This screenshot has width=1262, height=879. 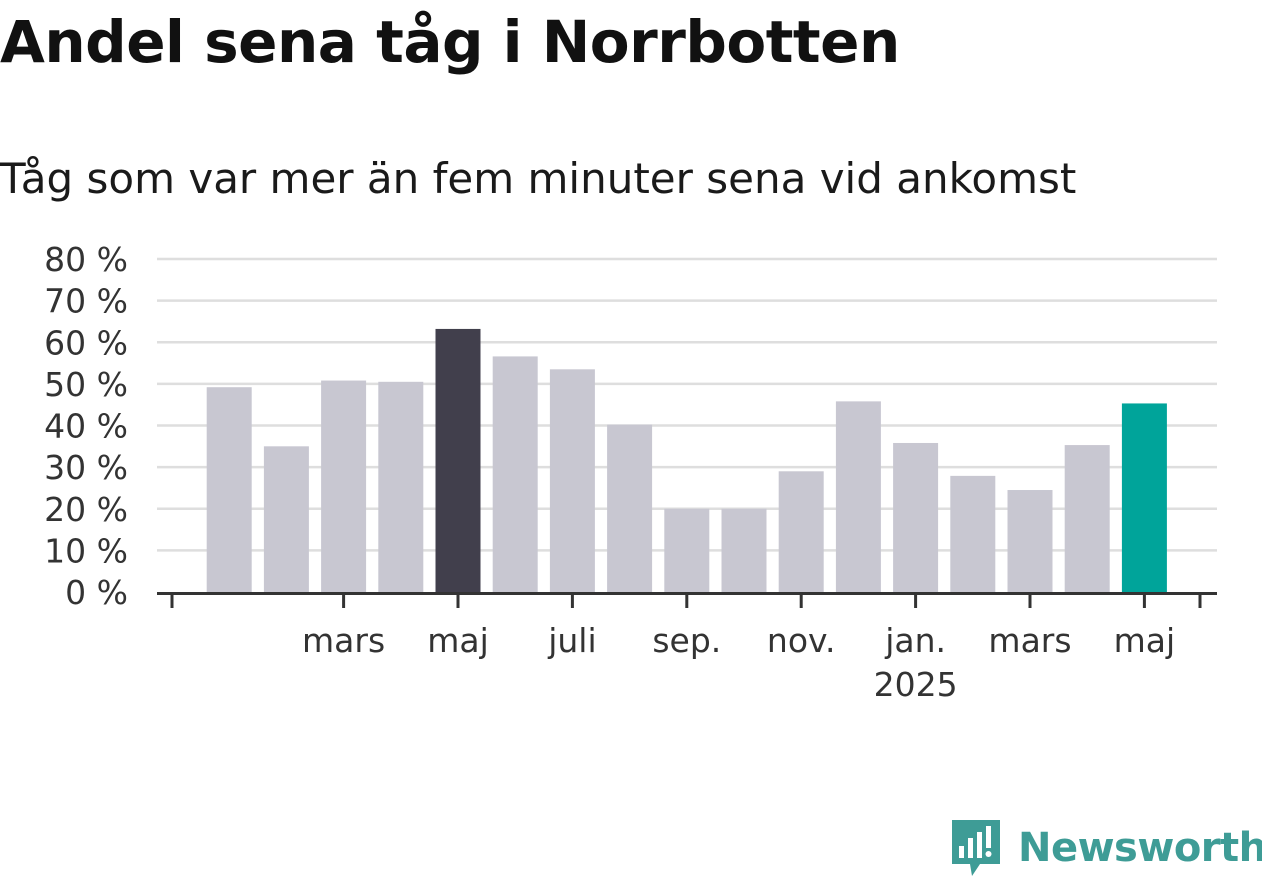 What do you see at coordinates (86, 509) in the screenshot?
I see `y-tick-label: 20 %` at bounding box center [86, 509].